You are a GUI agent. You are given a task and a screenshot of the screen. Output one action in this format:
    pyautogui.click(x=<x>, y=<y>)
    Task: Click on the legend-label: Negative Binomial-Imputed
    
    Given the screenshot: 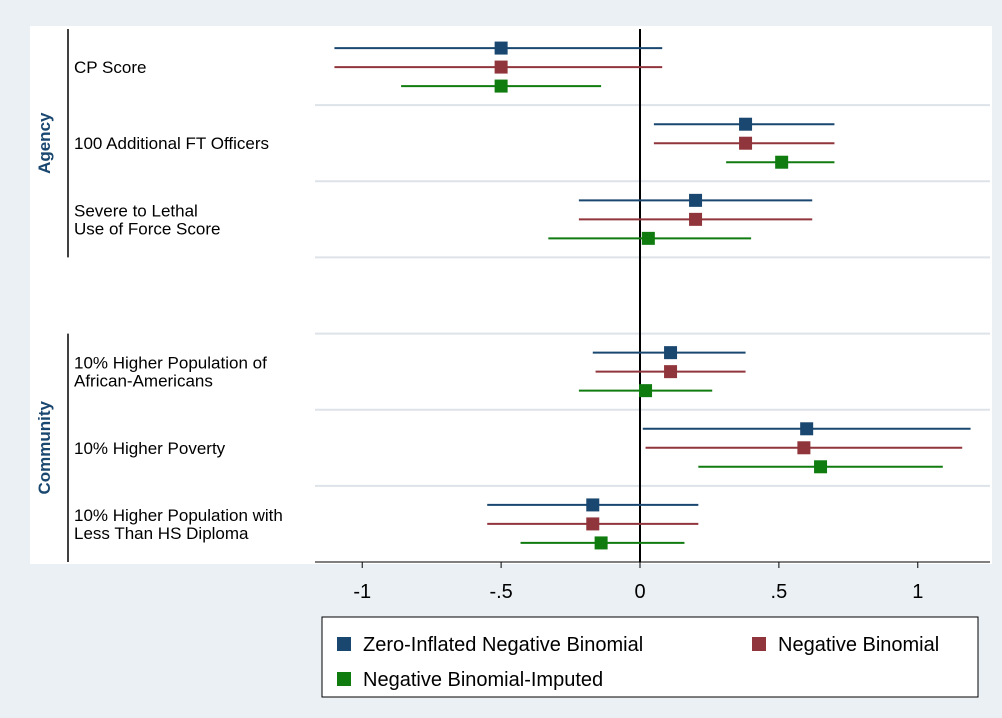 What is the action you would take?
    pyautogui.click(x=483, y=680)
    